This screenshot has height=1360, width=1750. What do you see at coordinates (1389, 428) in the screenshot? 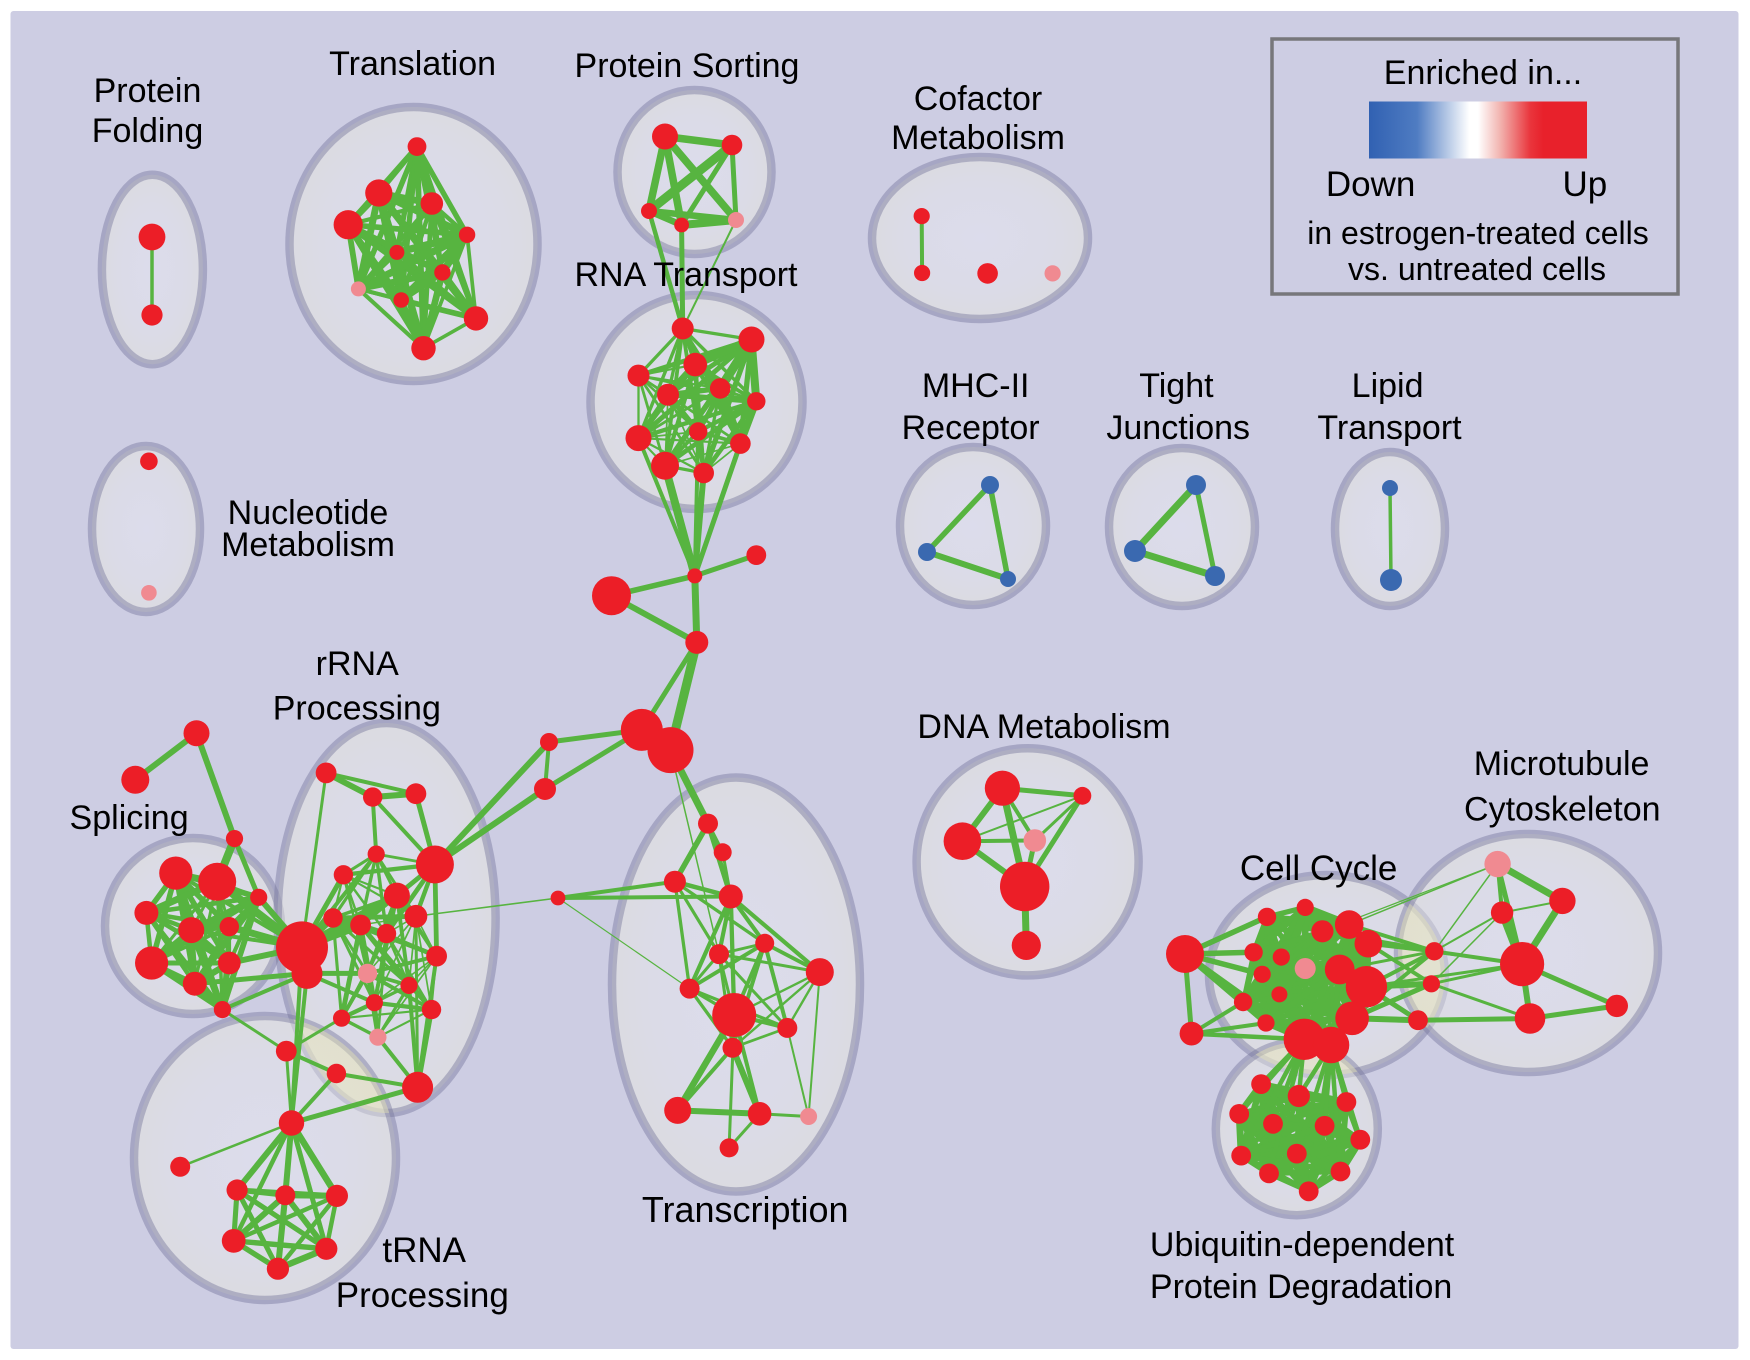
I see `svg-text: Transport` at bounding box center [1389, 428].